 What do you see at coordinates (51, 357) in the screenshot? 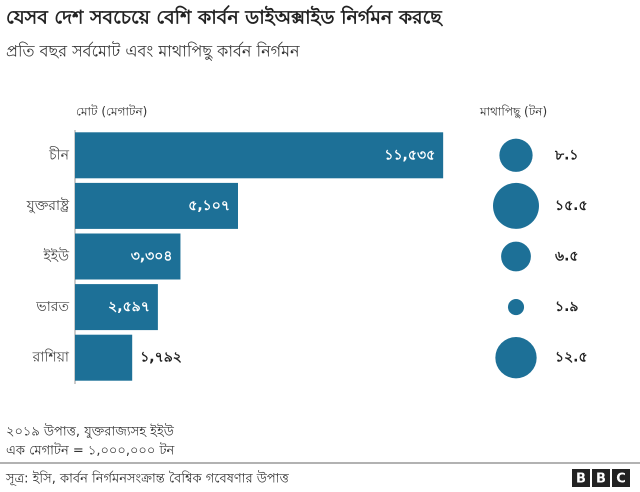
I see `category-label: রাশিয়া` at bounding box center [51, 357].